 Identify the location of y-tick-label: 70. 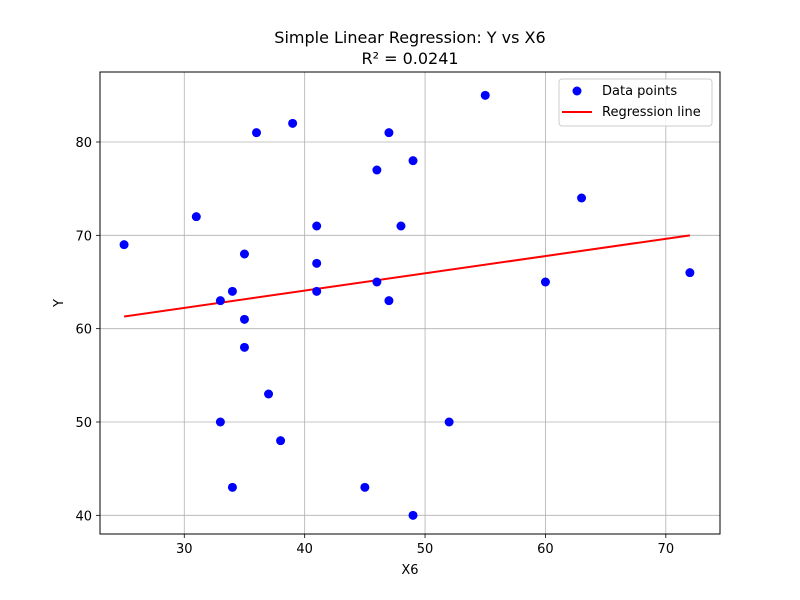
(83, 236).